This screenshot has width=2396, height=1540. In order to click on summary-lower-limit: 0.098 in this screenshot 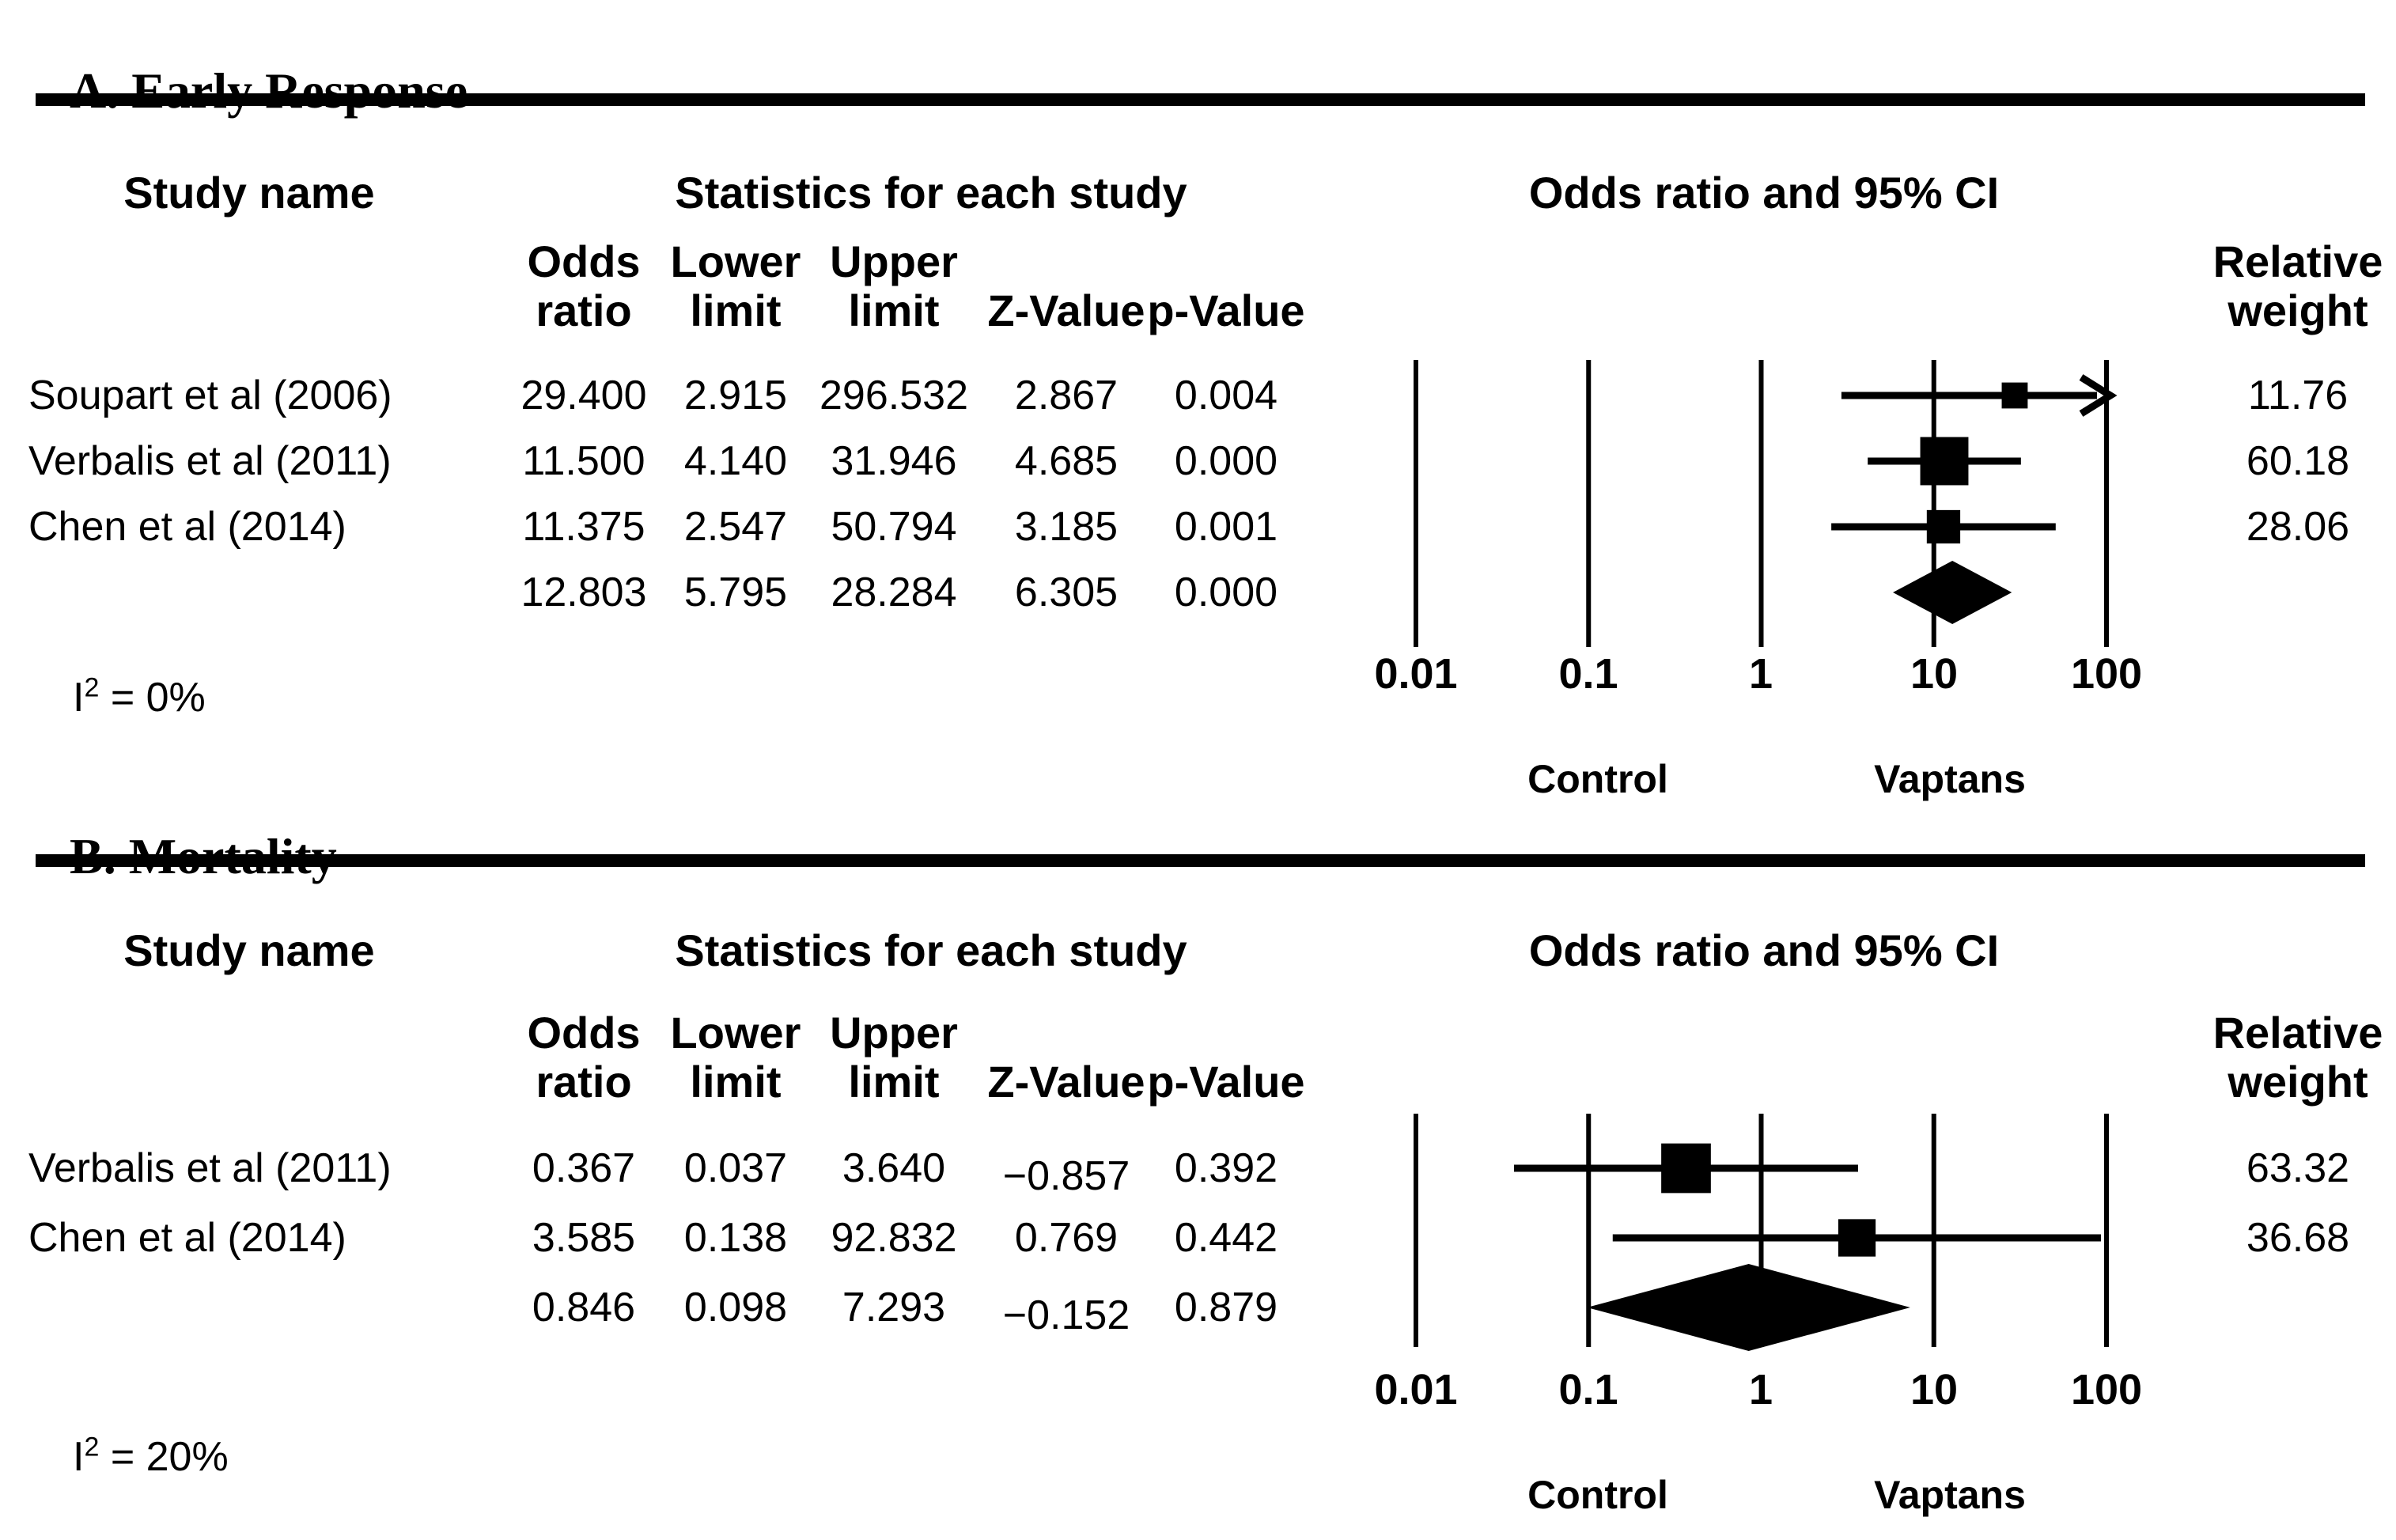, I will do `click(735, 1307)`.